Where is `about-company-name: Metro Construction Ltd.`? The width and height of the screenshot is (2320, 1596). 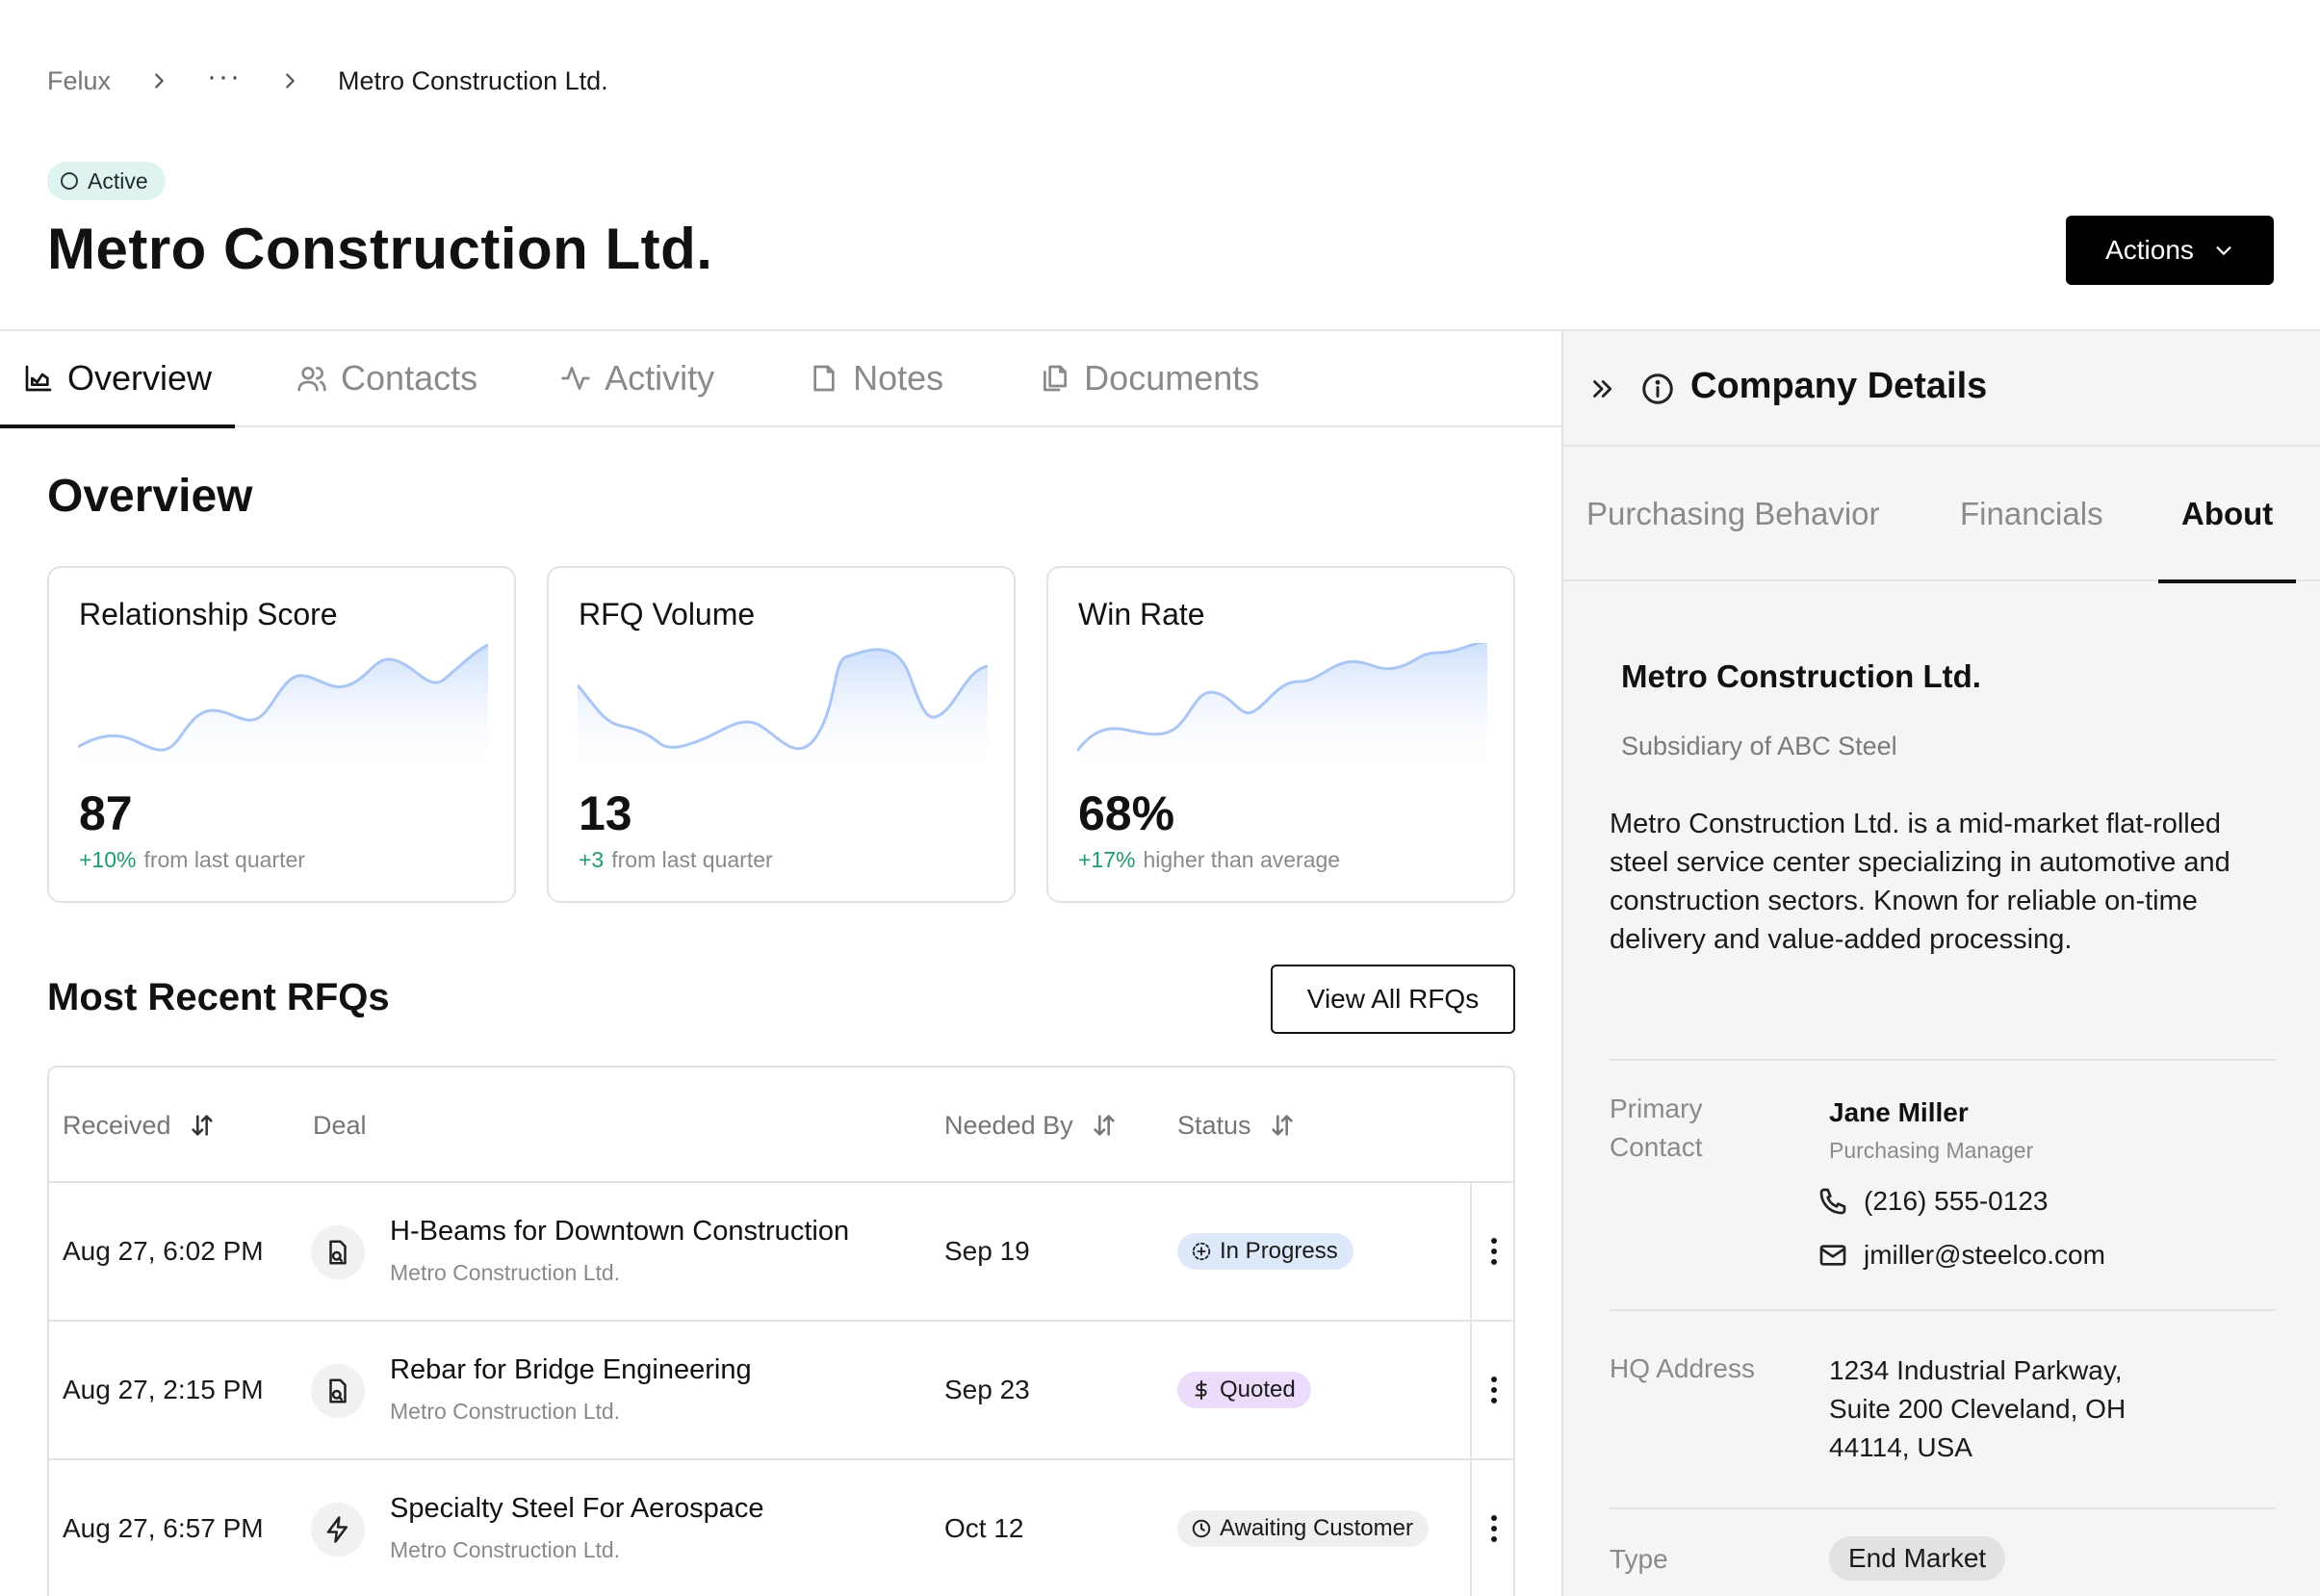
about-company-name: Metro Construction Ltd. is located at coordinates (1801, 676).